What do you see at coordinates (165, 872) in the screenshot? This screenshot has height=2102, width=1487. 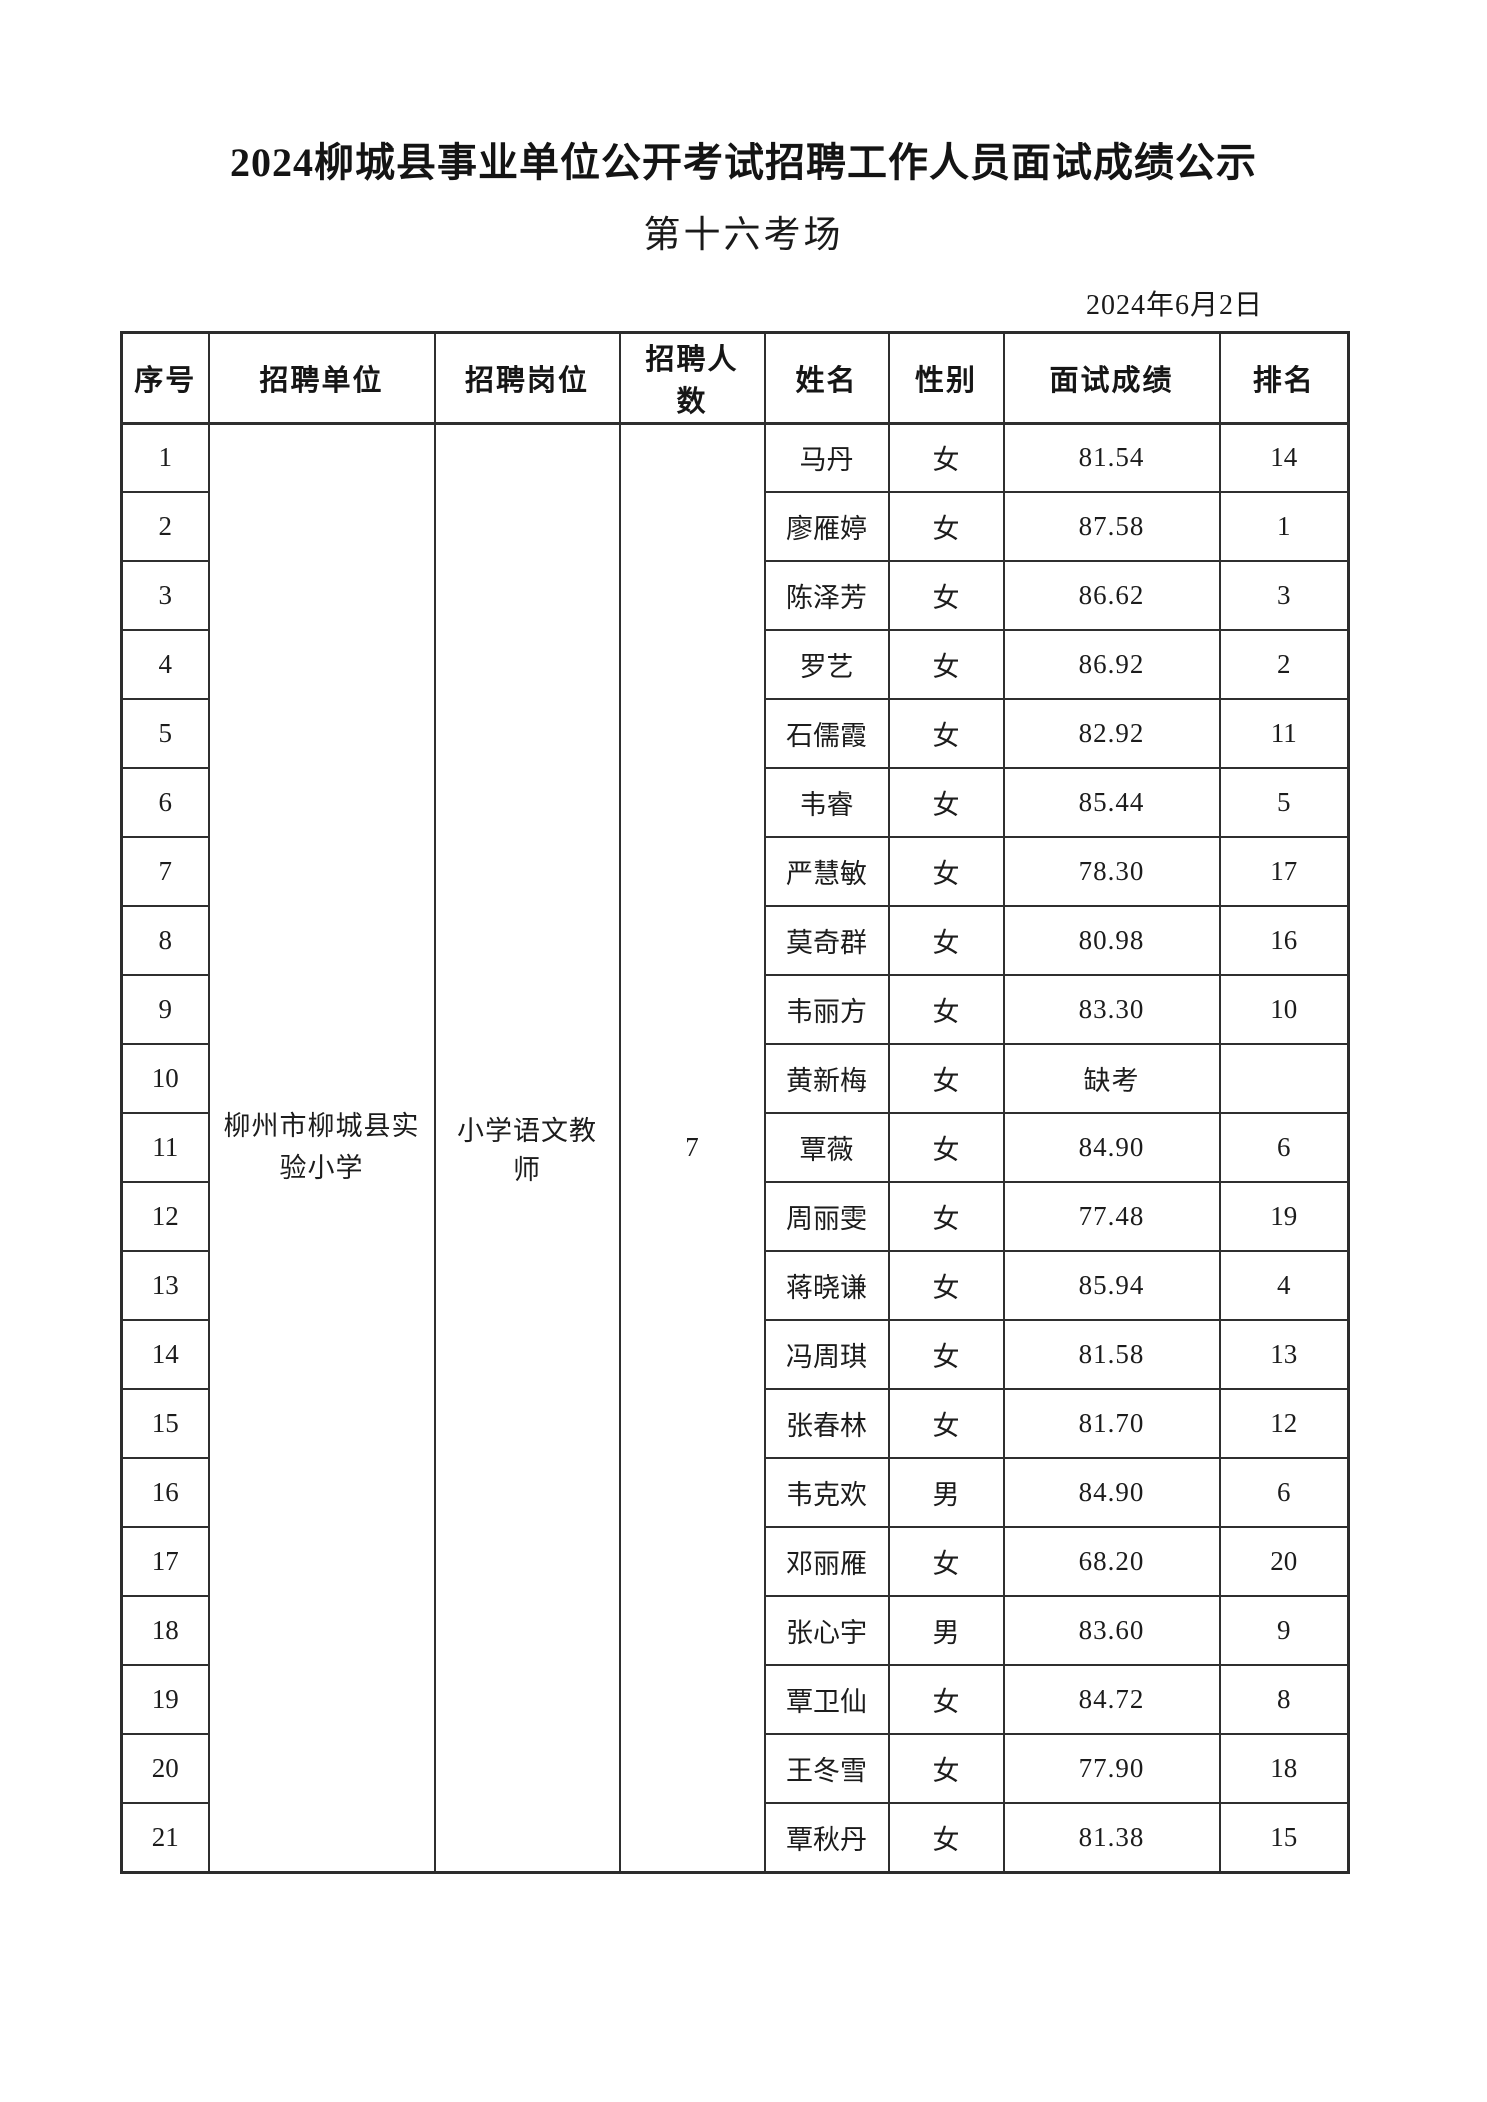 I see `cell-no: 7` at bounding box center [165, 872].